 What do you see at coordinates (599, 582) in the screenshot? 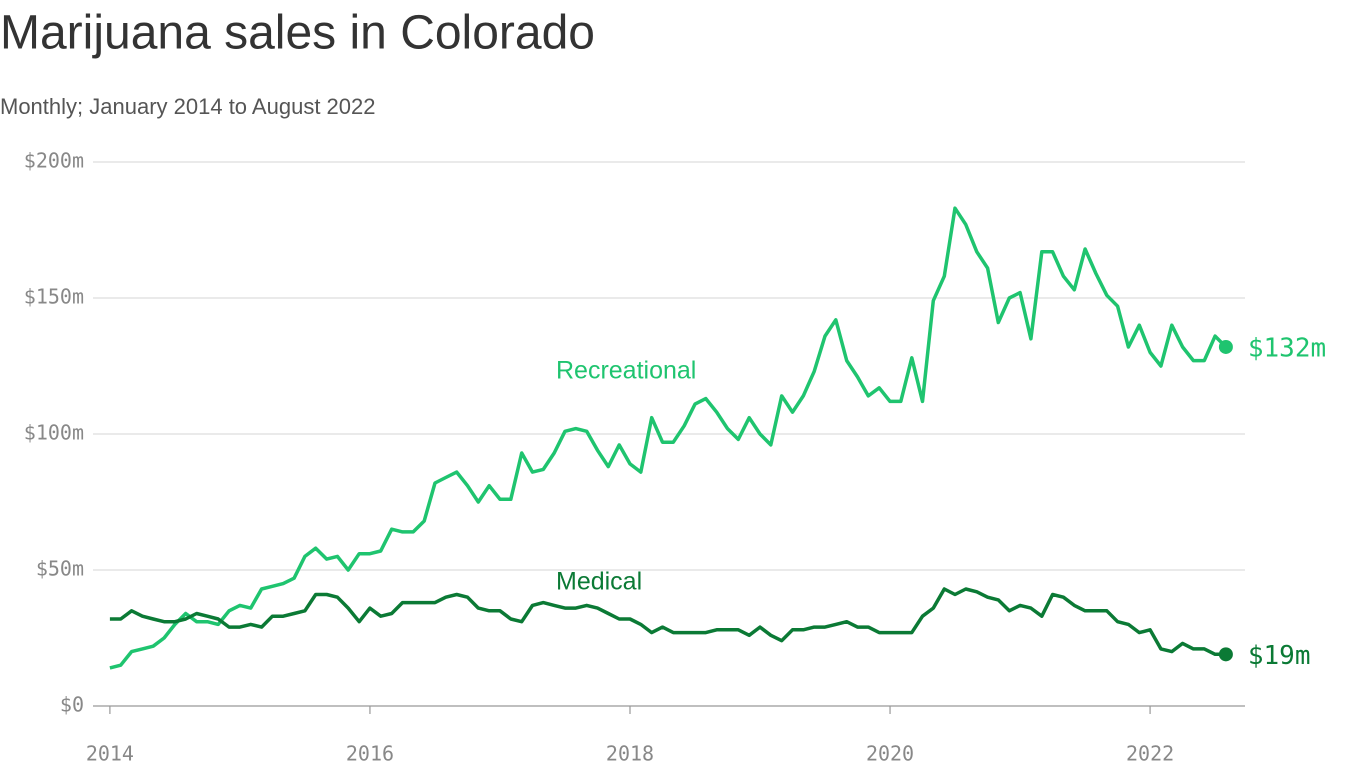
I see `series-label: Medical` at bounding box center [599, 582].